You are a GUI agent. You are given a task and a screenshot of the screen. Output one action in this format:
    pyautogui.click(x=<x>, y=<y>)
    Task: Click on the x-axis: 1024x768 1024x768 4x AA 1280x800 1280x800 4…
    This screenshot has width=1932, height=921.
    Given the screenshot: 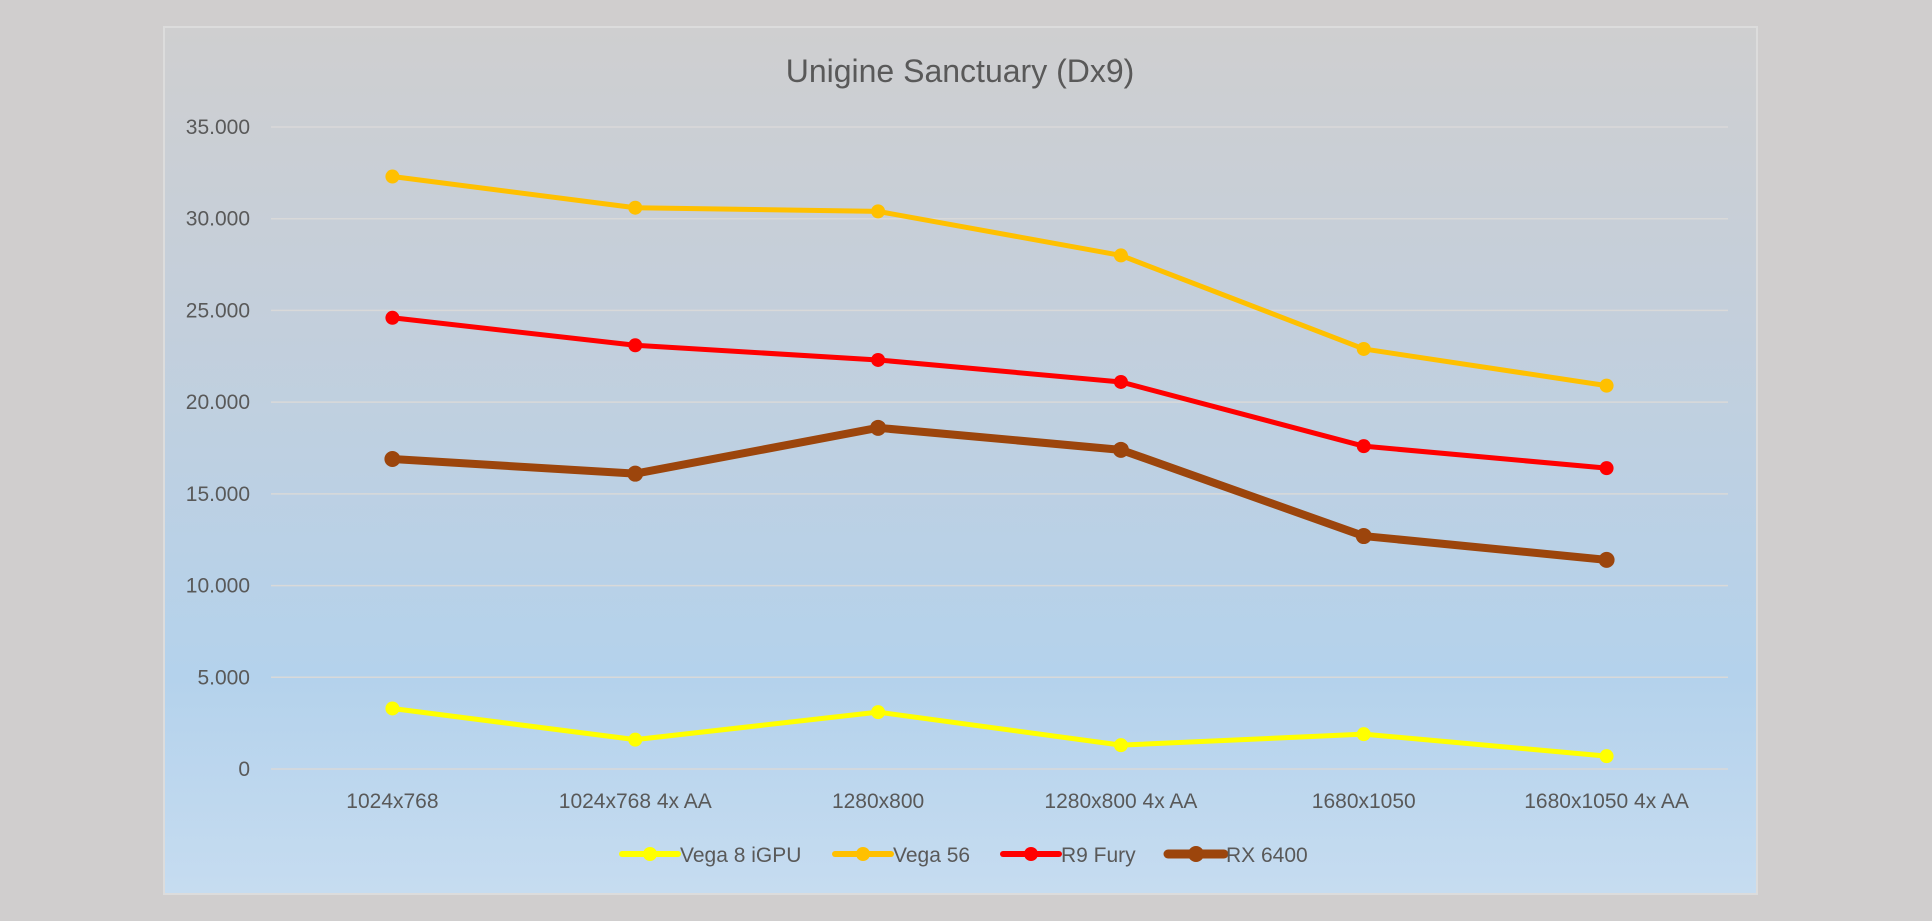 What is the action you would take?
    pyautogui.click(x=1017, y=801)
    